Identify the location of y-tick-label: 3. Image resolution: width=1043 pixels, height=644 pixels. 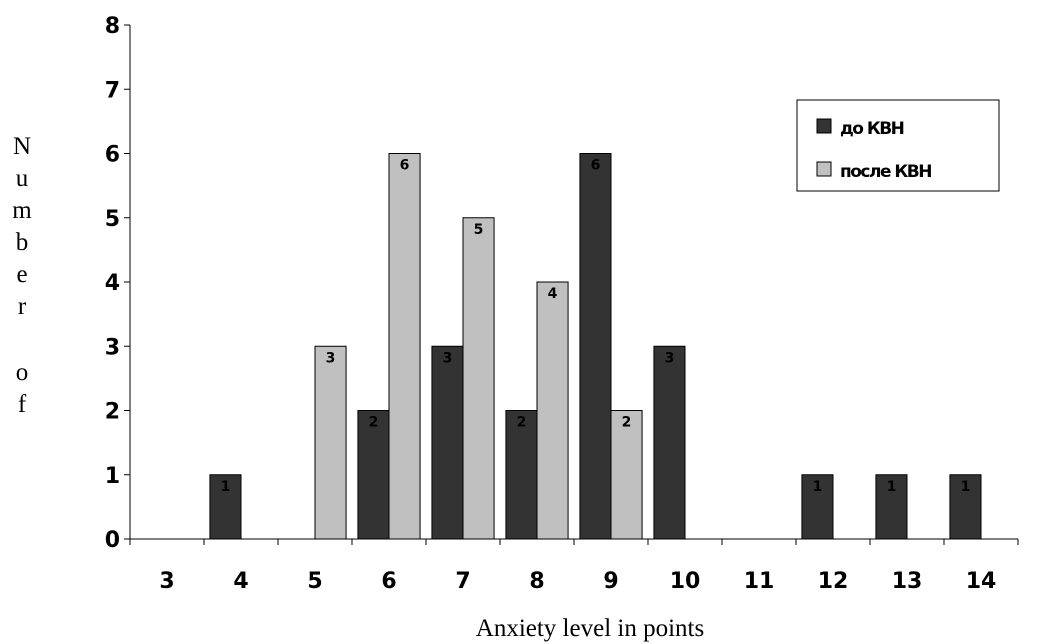
(112, 347).